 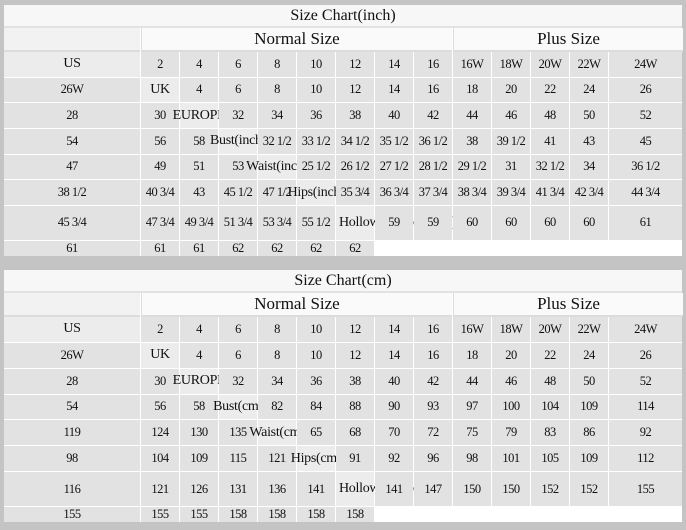 I want to click on table-cell: 51, so click(x=199, y=167).